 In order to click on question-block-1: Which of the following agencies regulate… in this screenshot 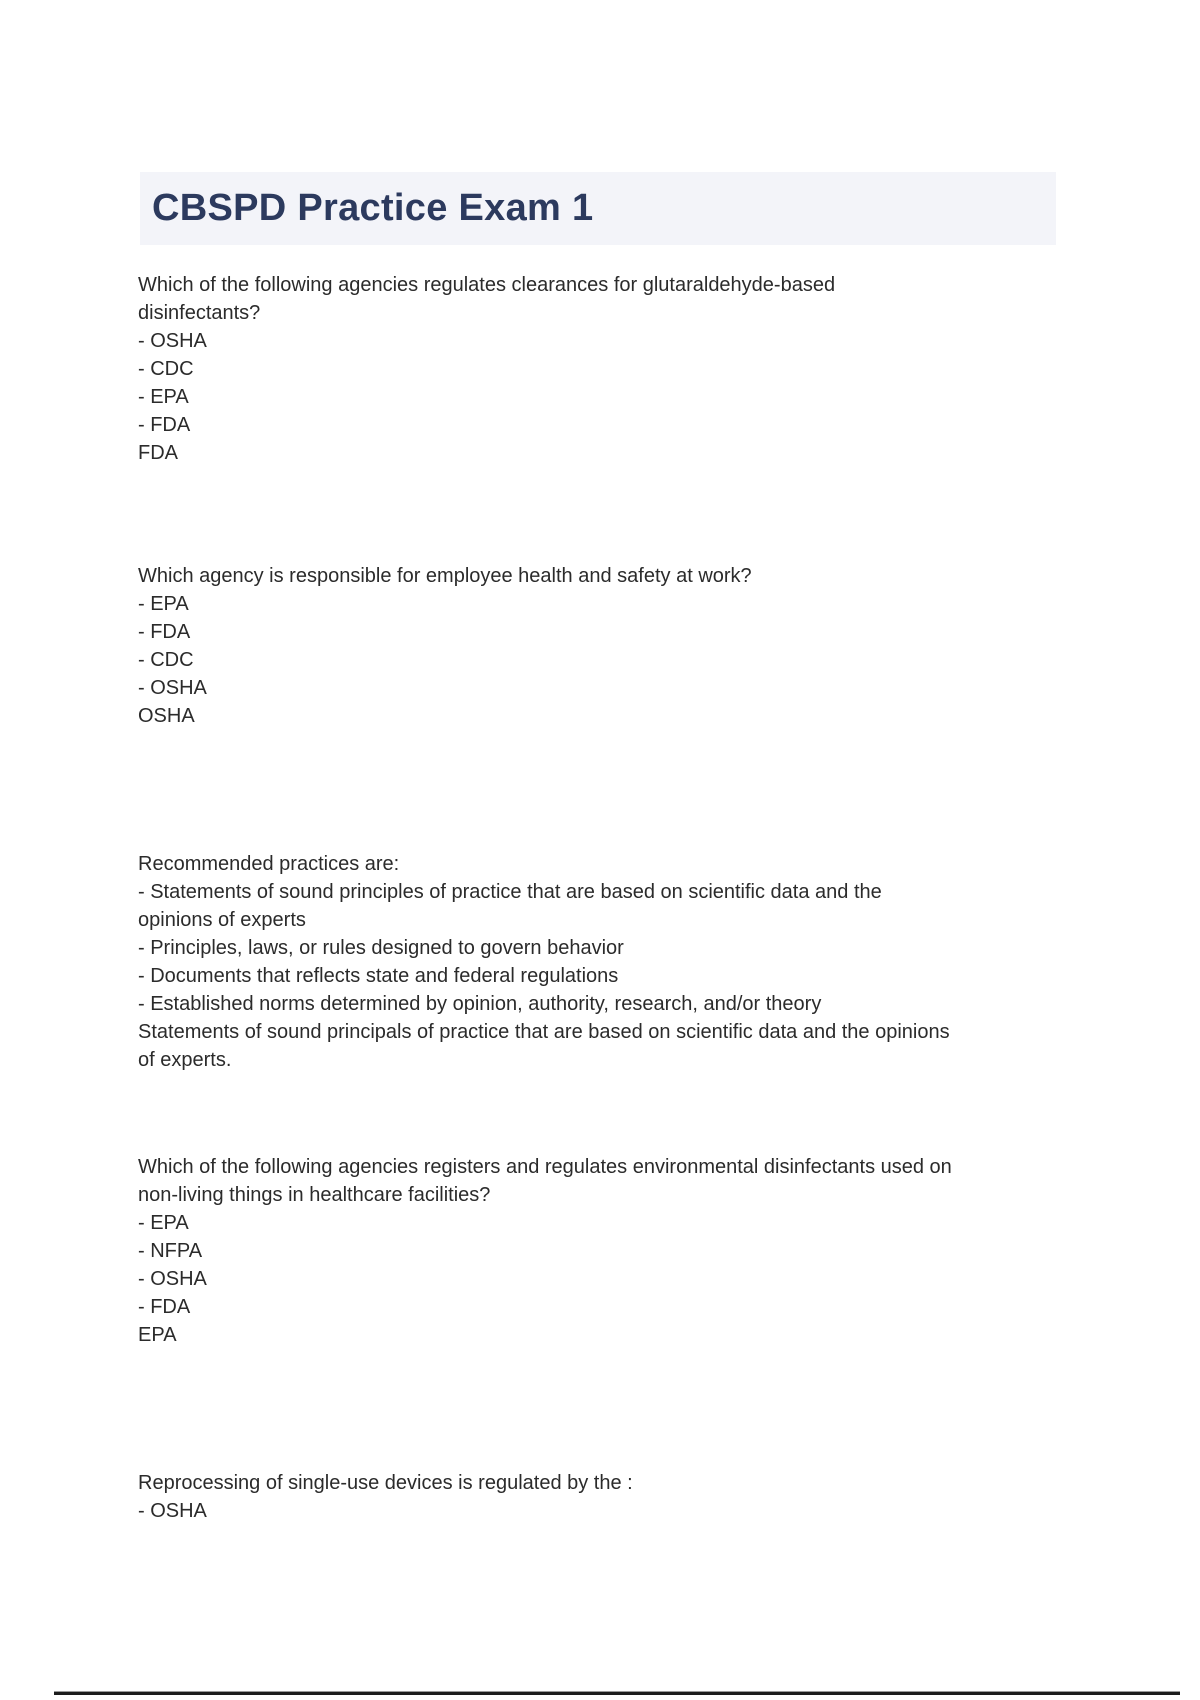, I will do `click(608, 369)`.